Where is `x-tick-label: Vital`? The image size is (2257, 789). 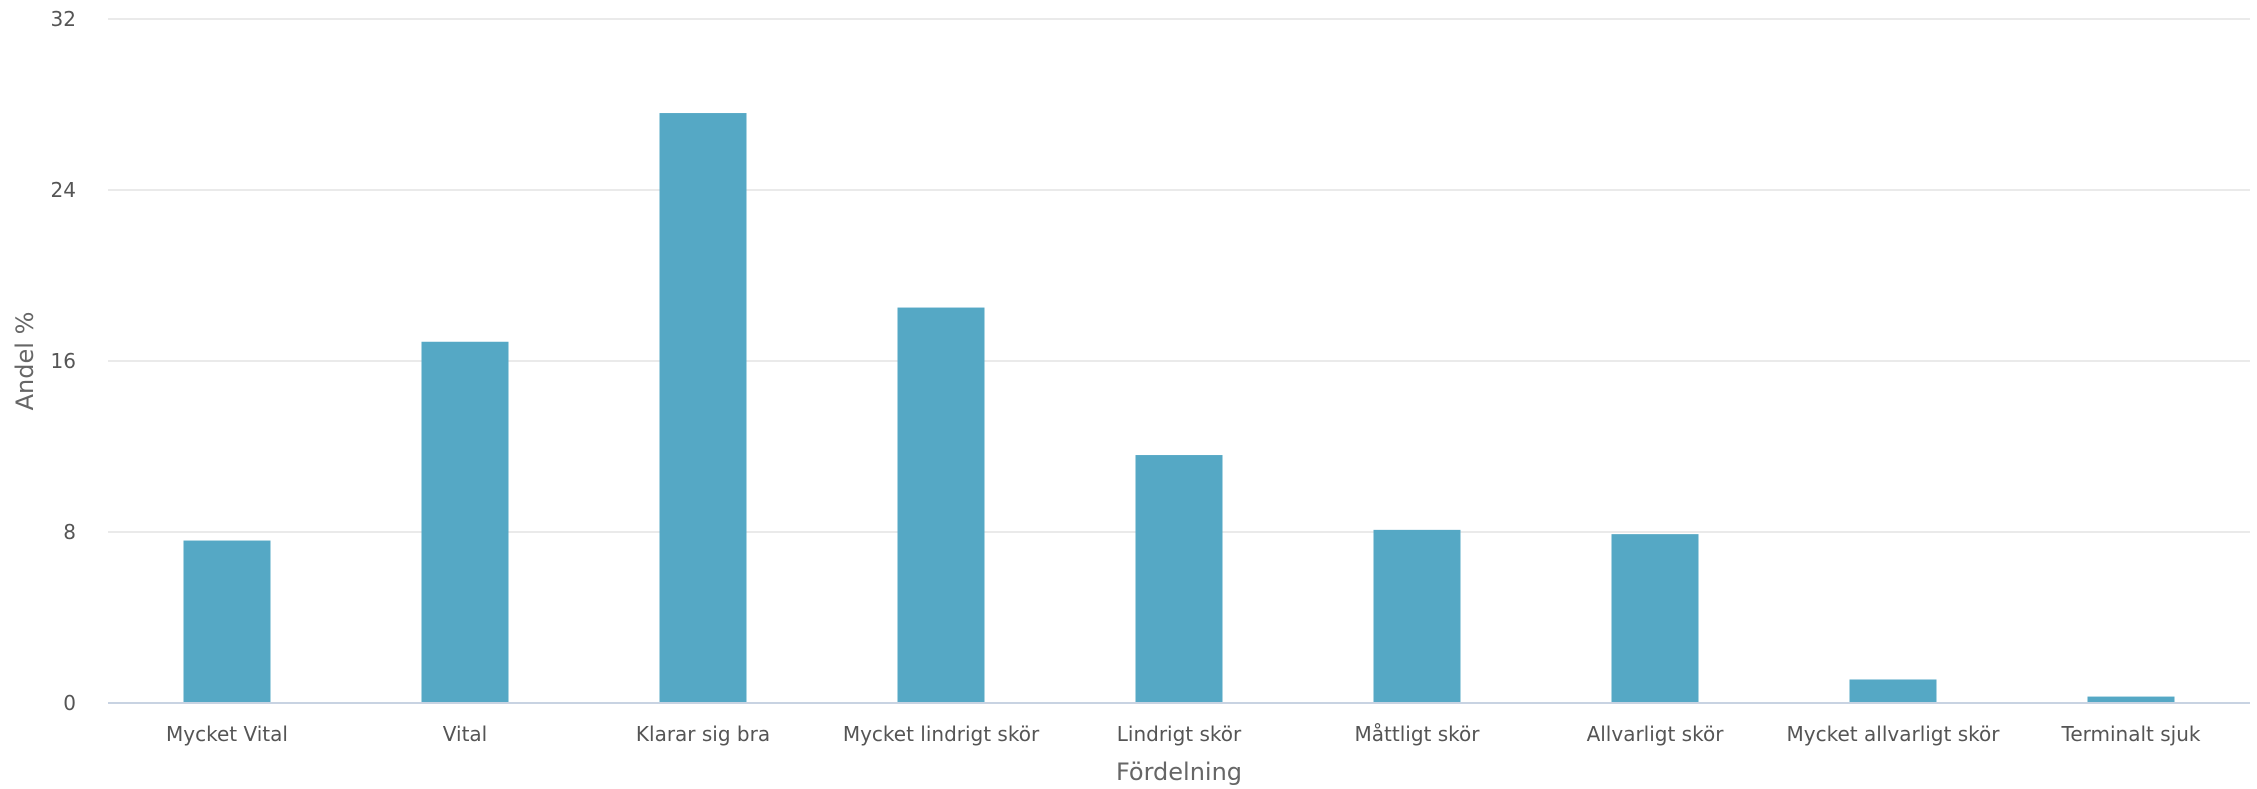
x-tick-label: Vital is located at coordinates (465, 734).